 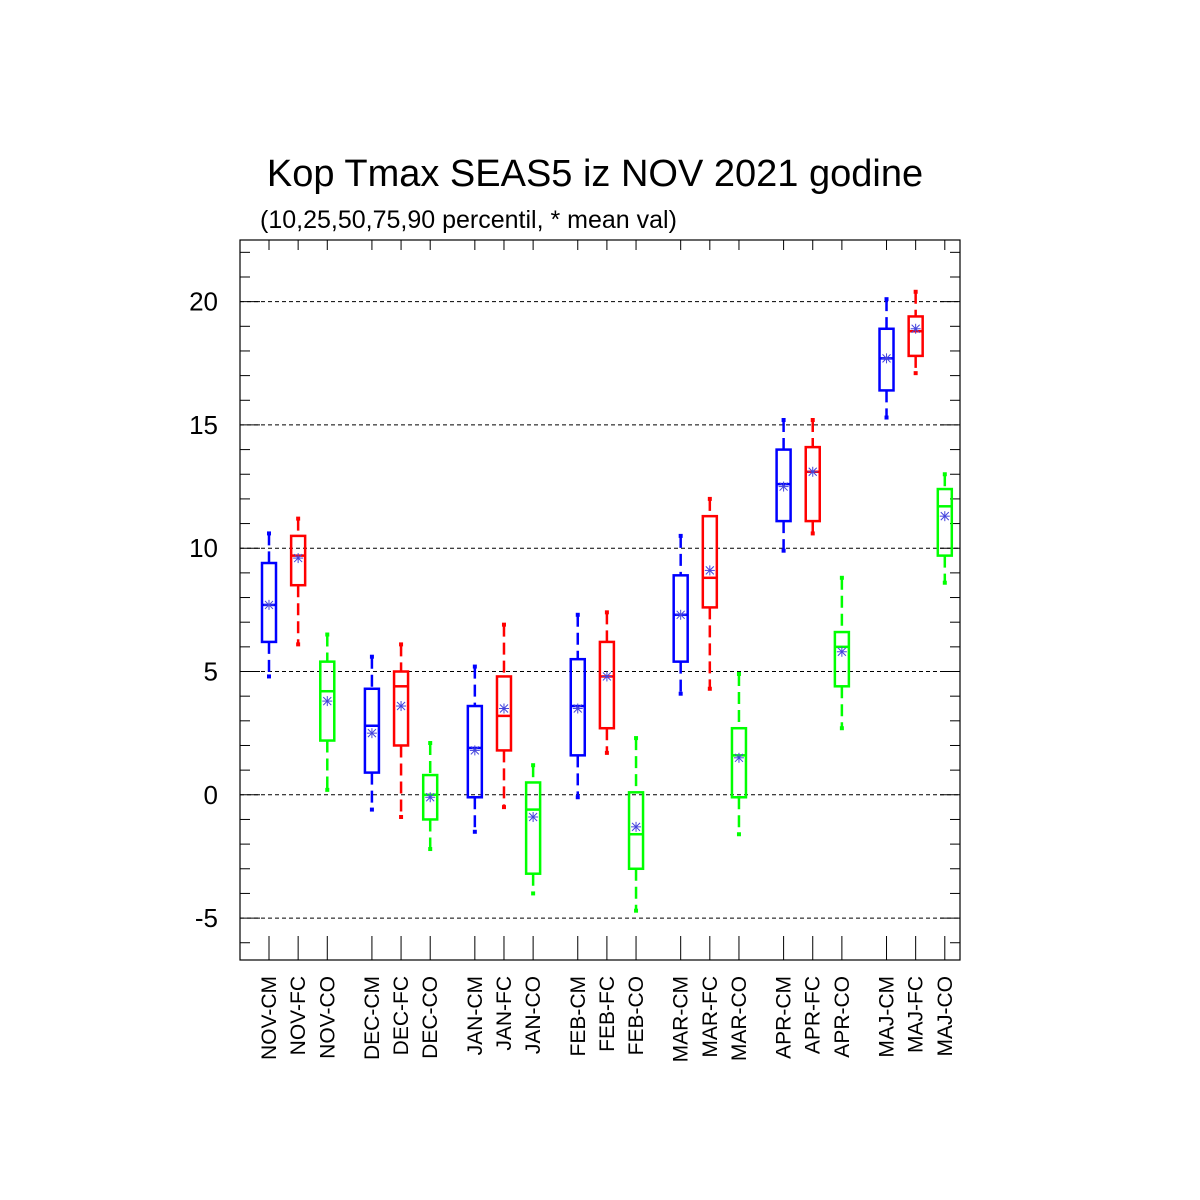 I want to click on box-jan-cm, so click(x=475, y=749).